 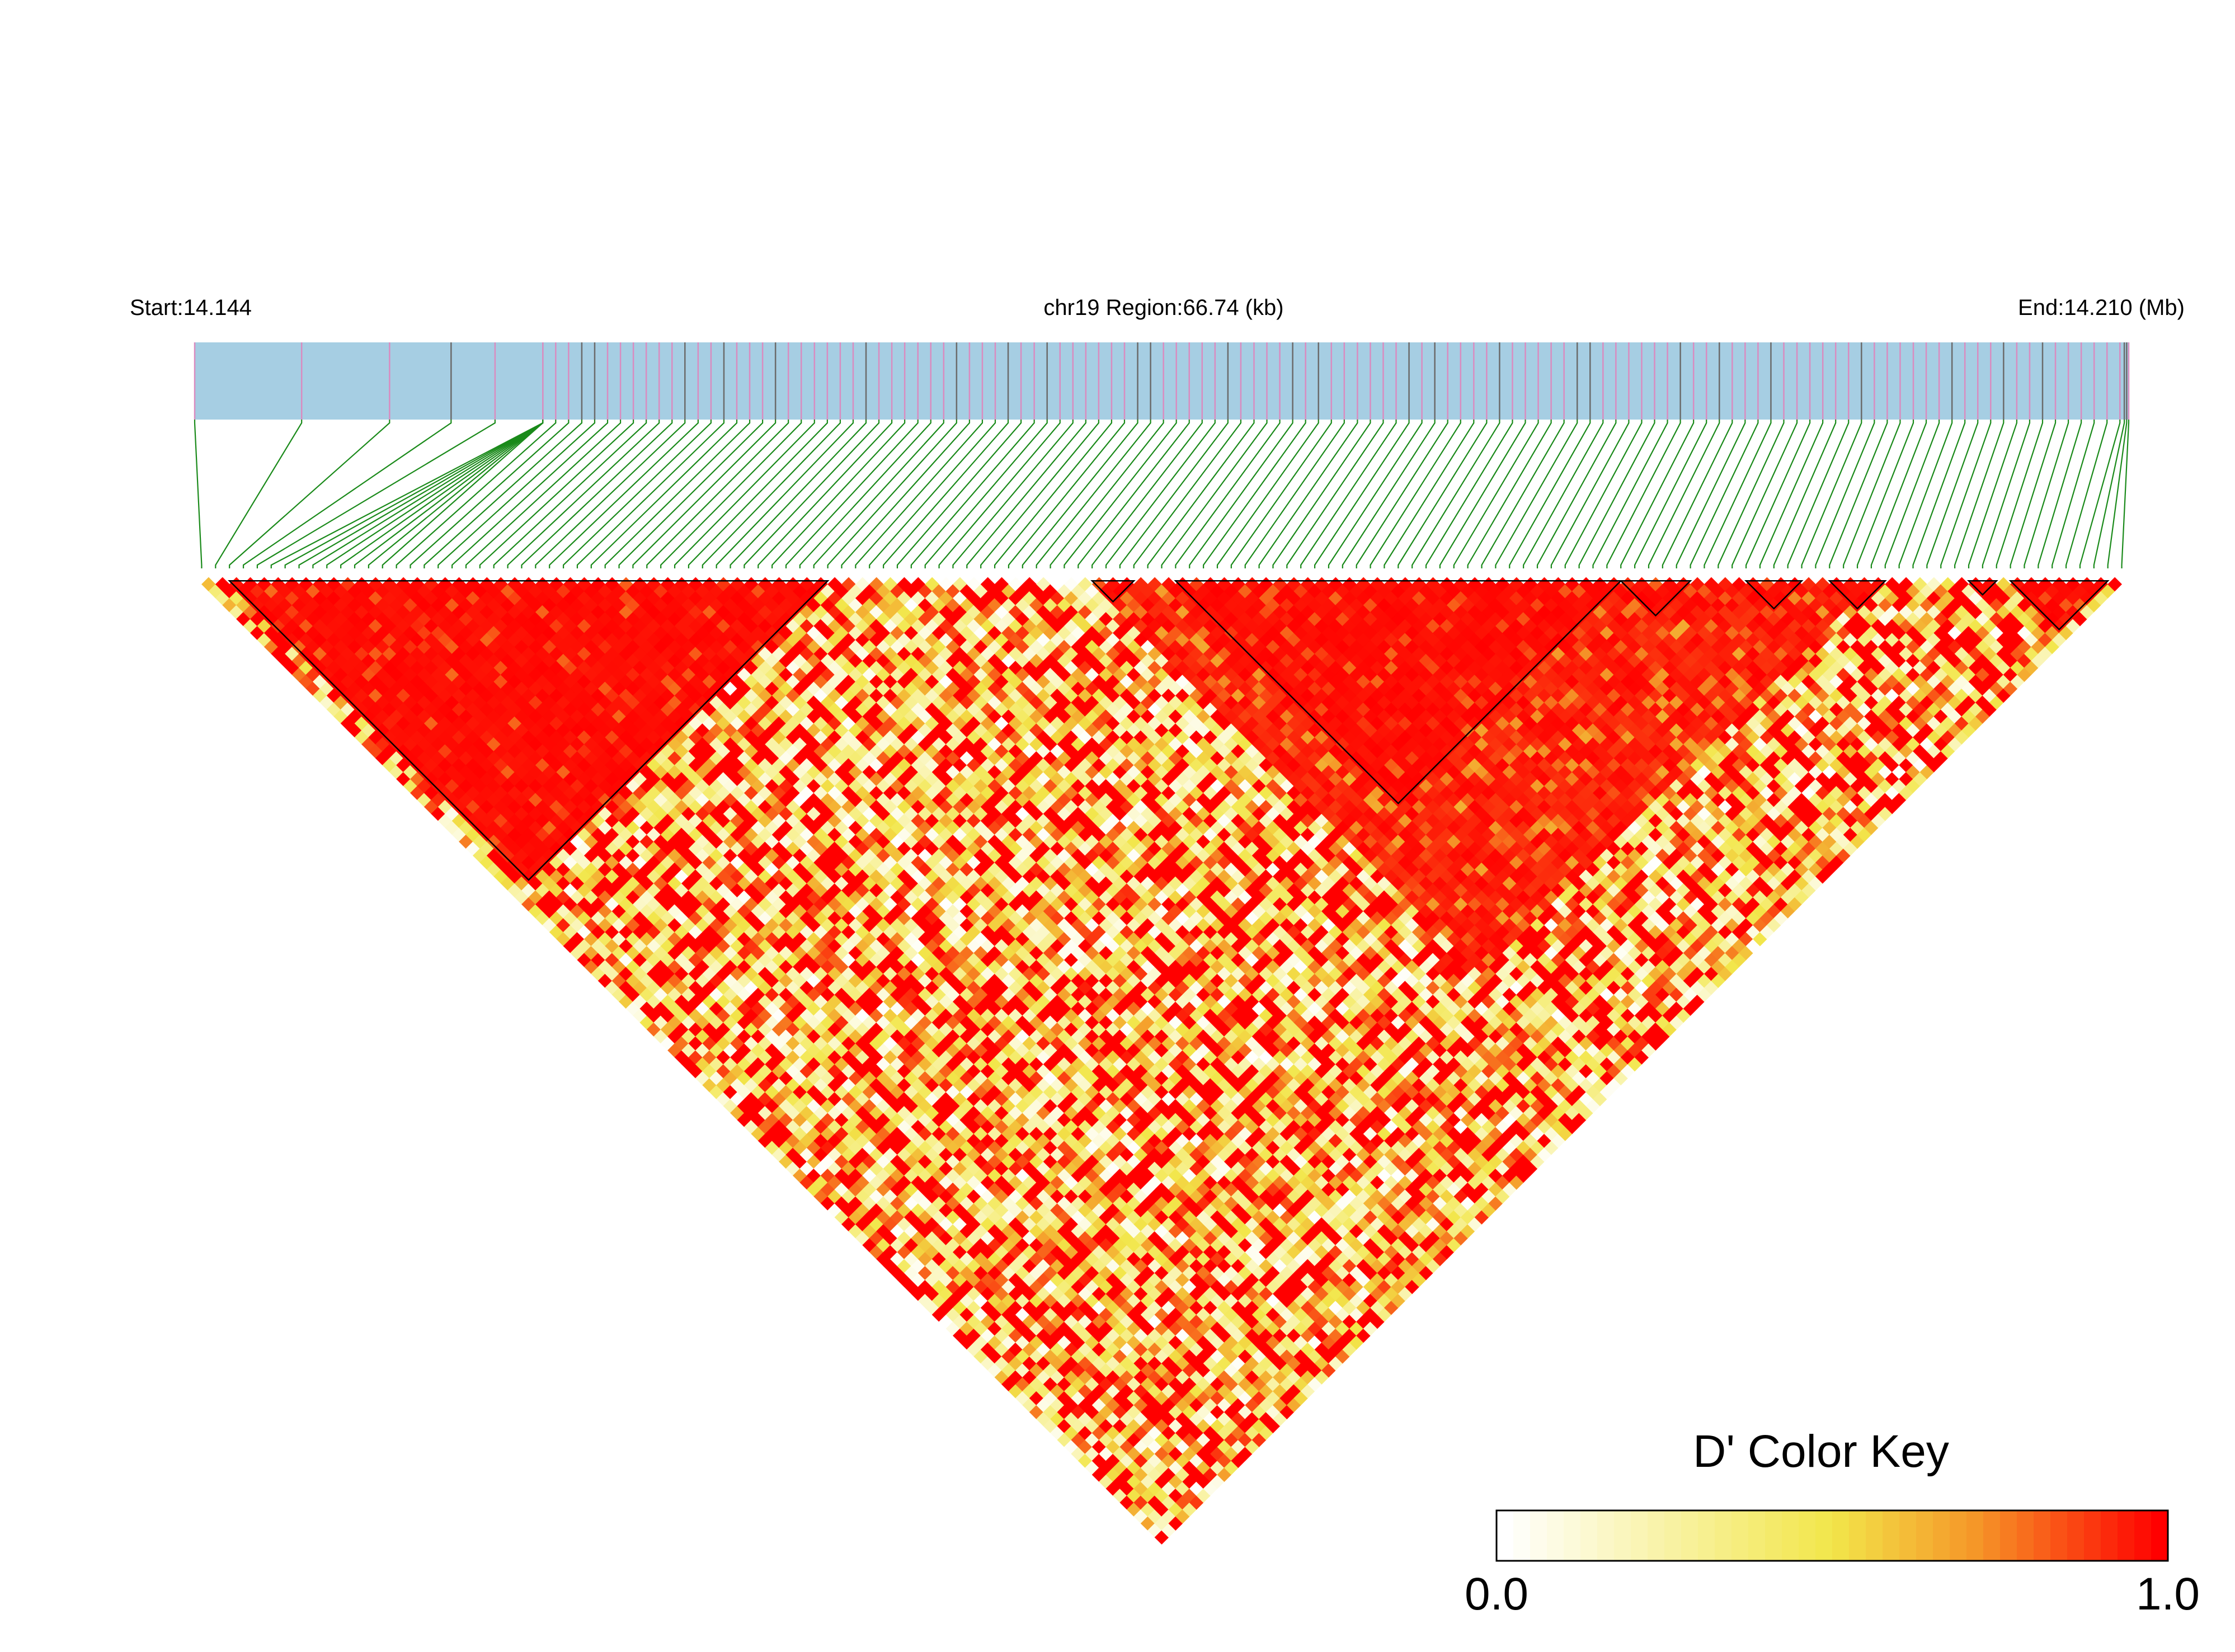 What do you see at coordinates (2101, 308) in the screenshot?
I see `region-end-label: End:14.210 (Mb)` at bounding box center [2101, 308].